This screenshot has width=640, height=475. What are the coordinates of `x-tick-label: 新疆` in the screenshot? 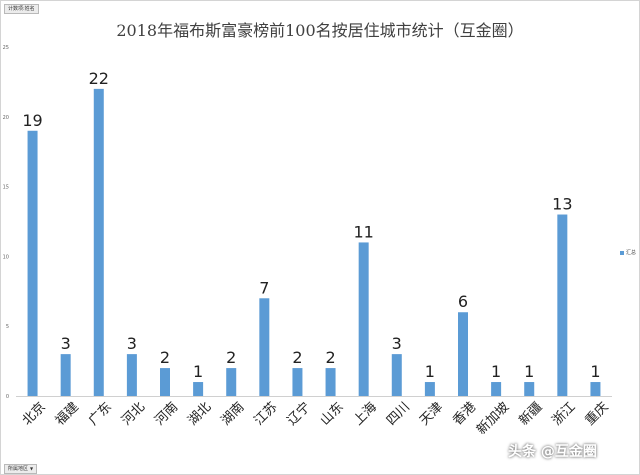 It's located at (531, 414).